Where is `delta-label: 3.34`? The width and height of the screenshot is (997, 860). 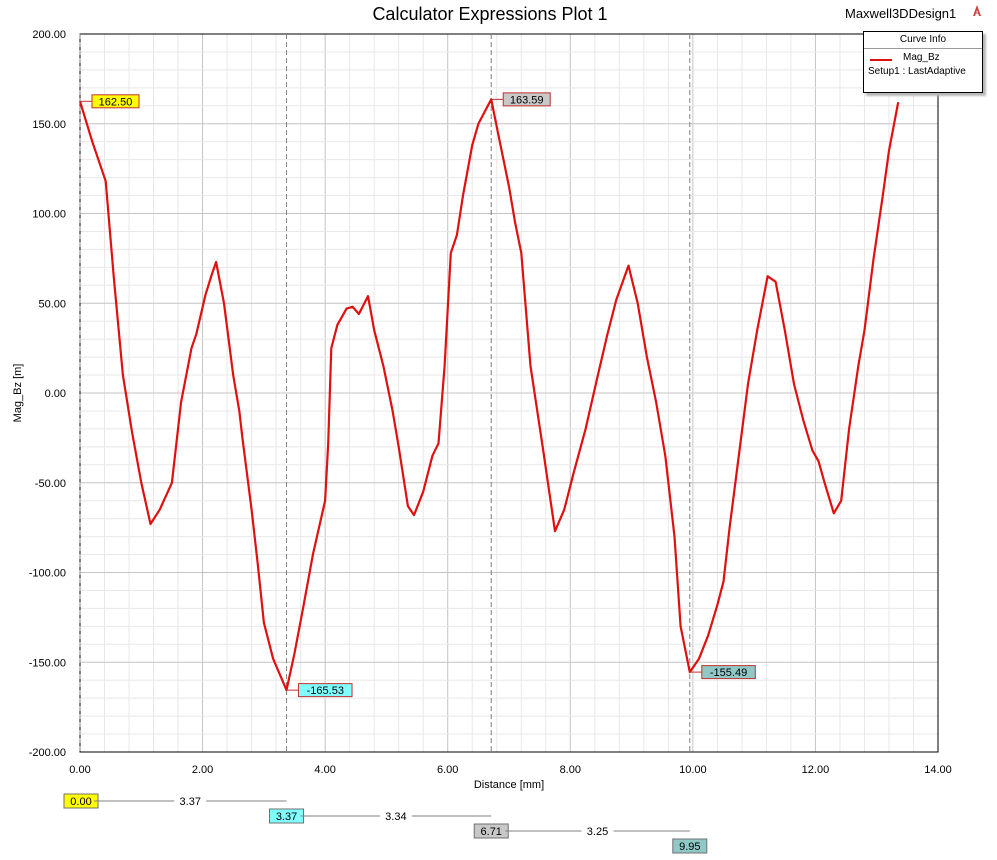
delta-label: 3.34 is located at coordinates (395, 817).